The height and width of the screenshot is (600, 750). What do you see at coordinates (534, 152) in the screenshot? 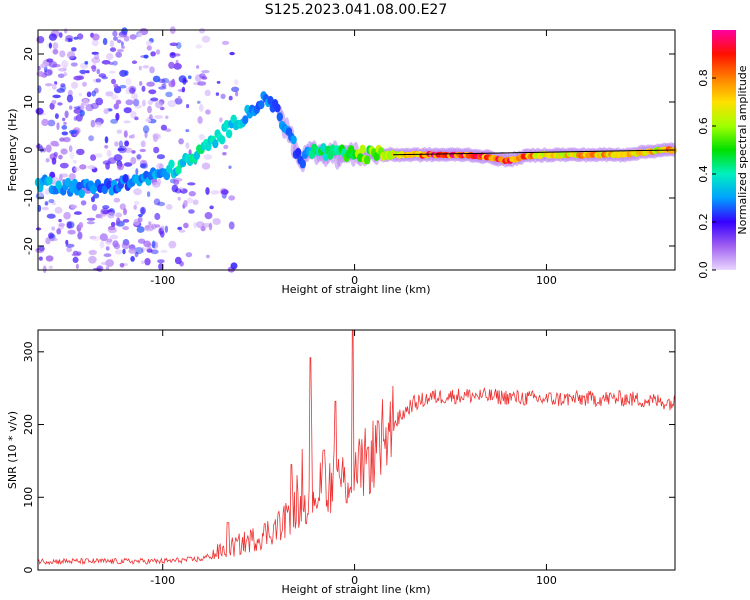
I see `peak-frequency-line` at bounding box center [534, 152].